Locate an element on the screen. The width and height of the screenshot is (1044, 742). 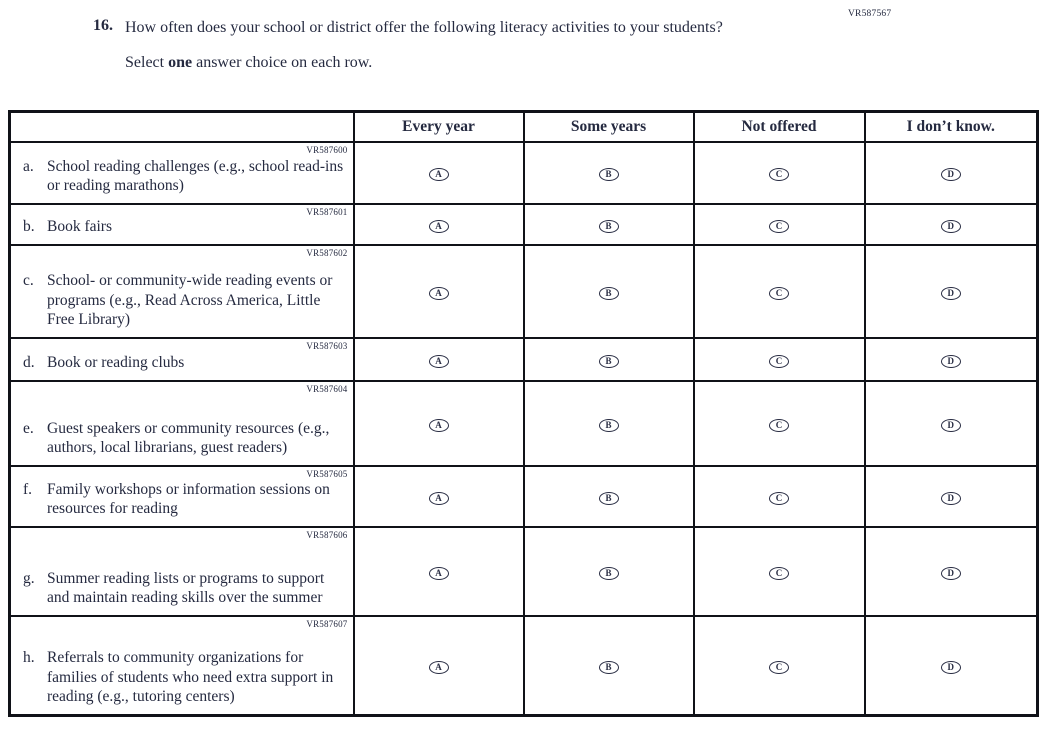
row-accession-code: VR587607 is located at coordinates (327, 624).